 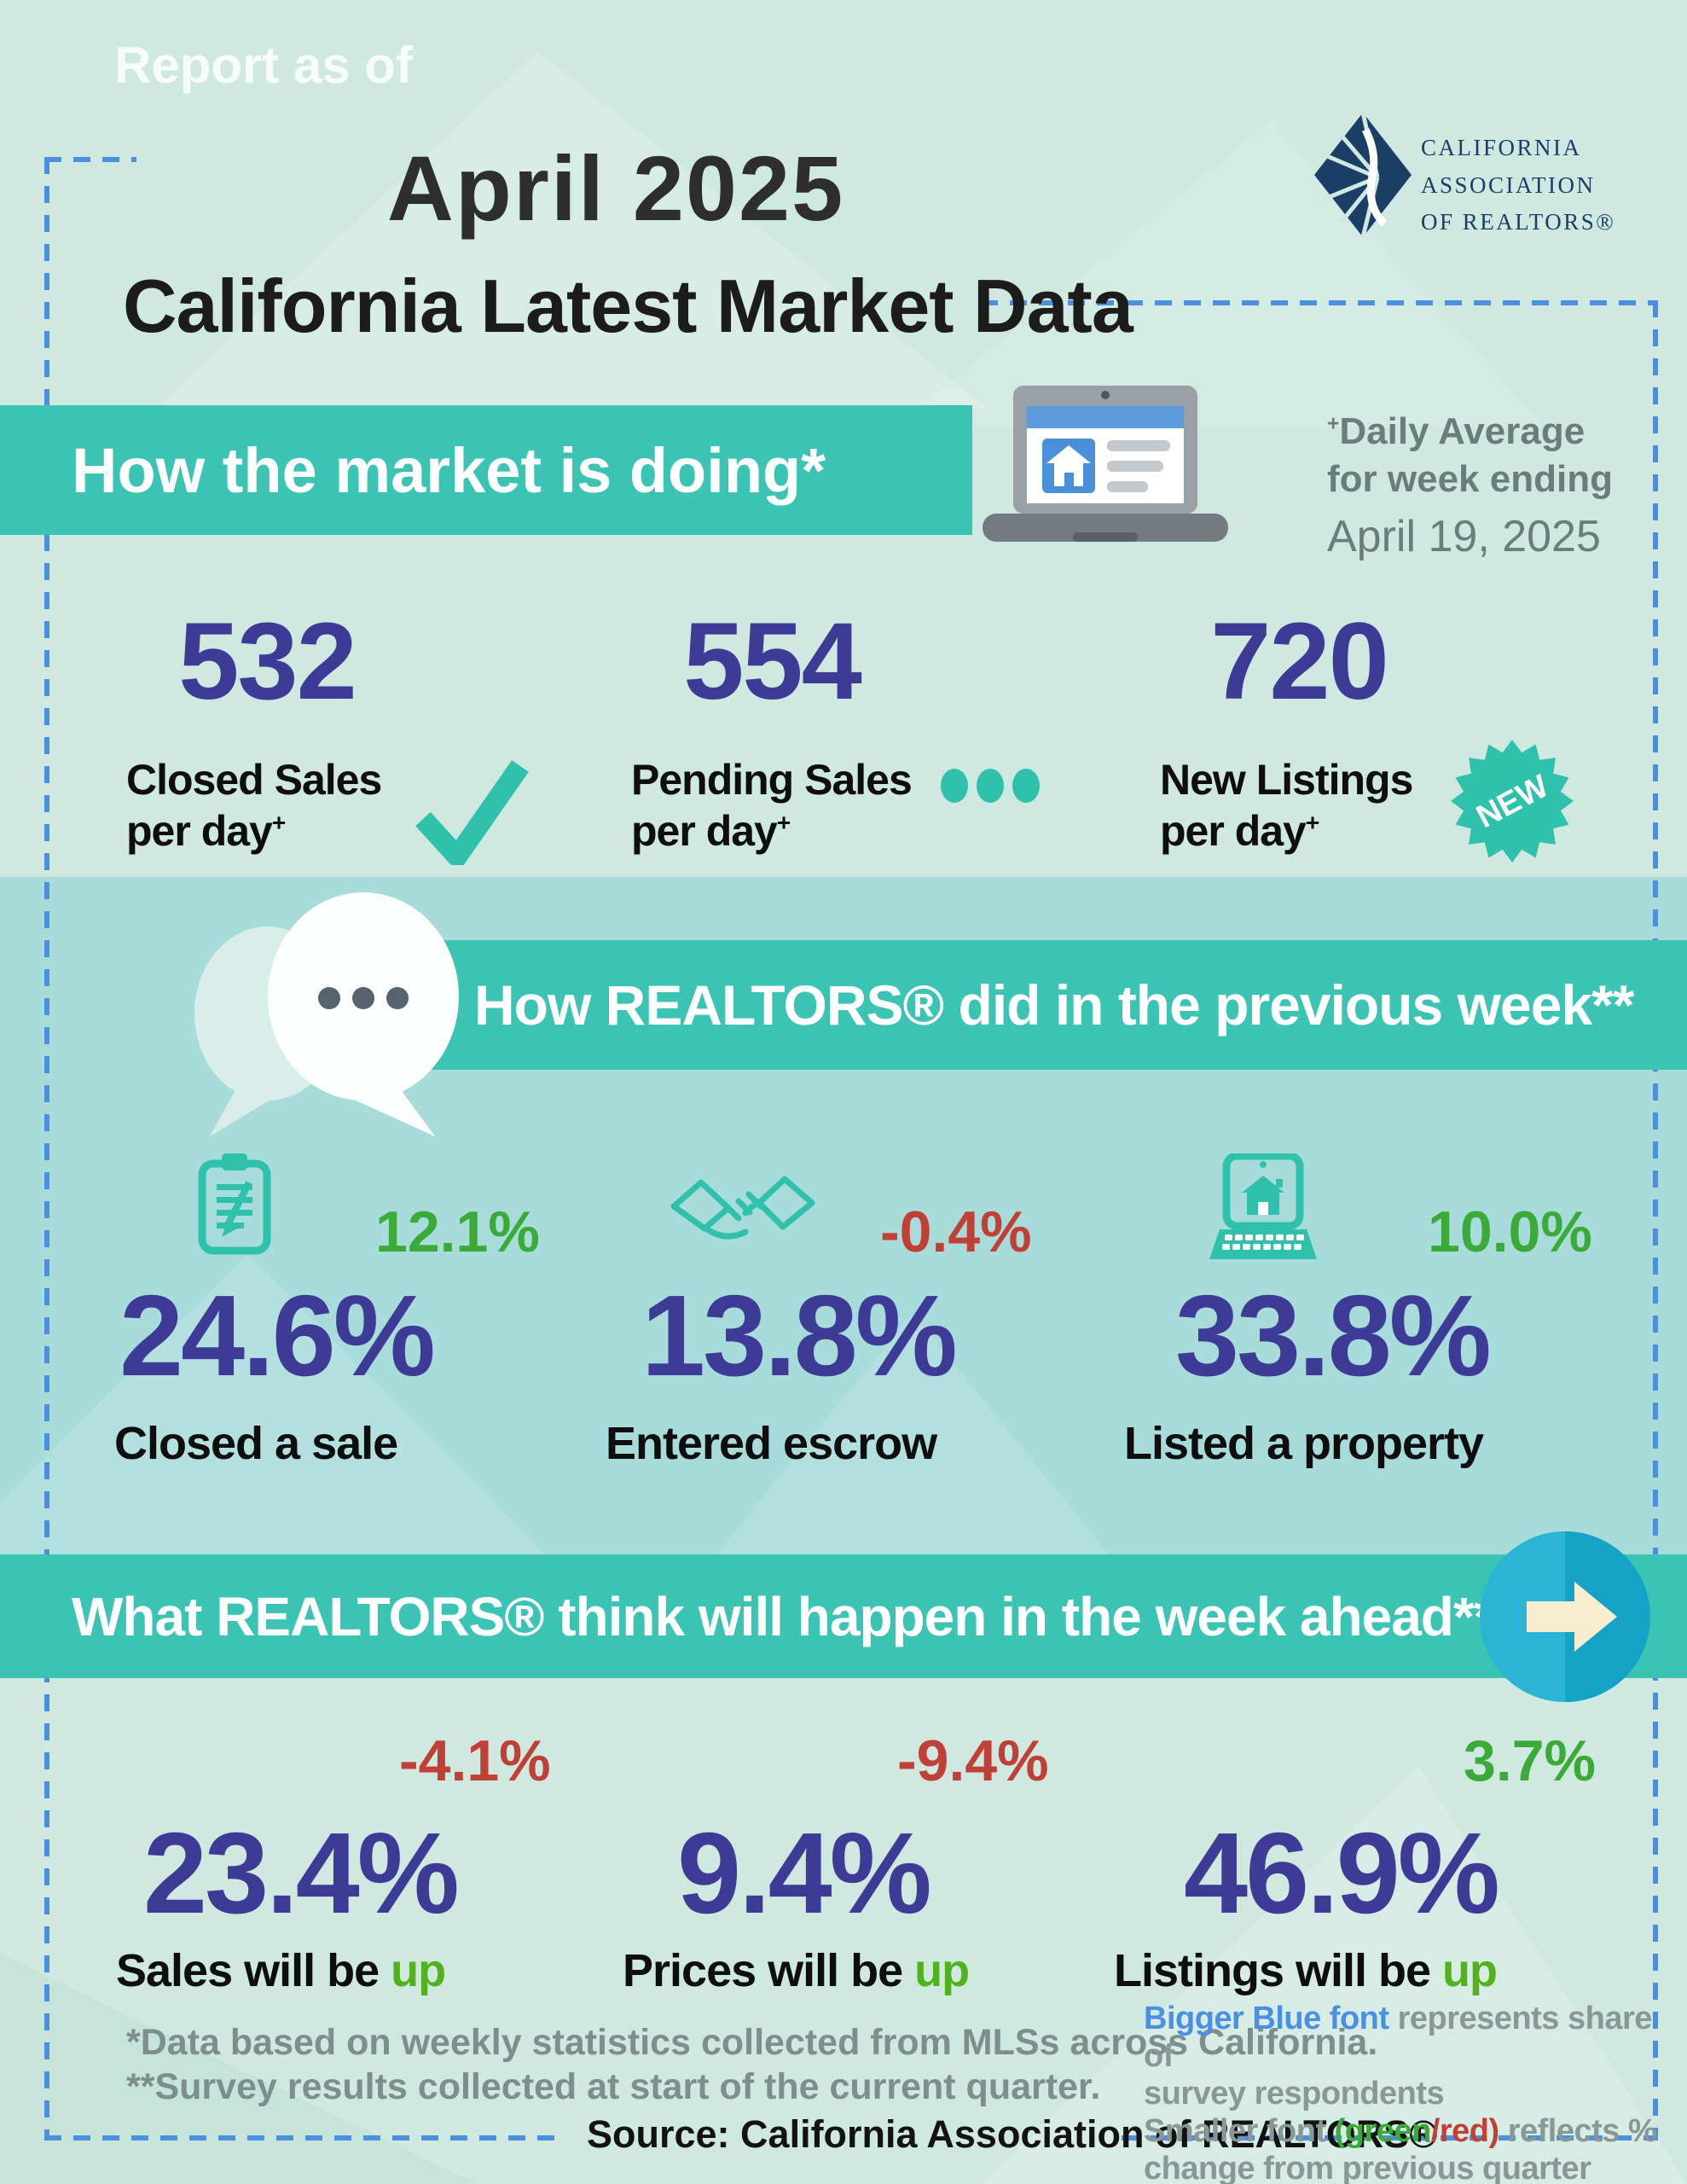 What do you see at coordinates (773, 662) in the screenshot?
I see `pending-sales-value: 554` at bounding box center [773, 662].